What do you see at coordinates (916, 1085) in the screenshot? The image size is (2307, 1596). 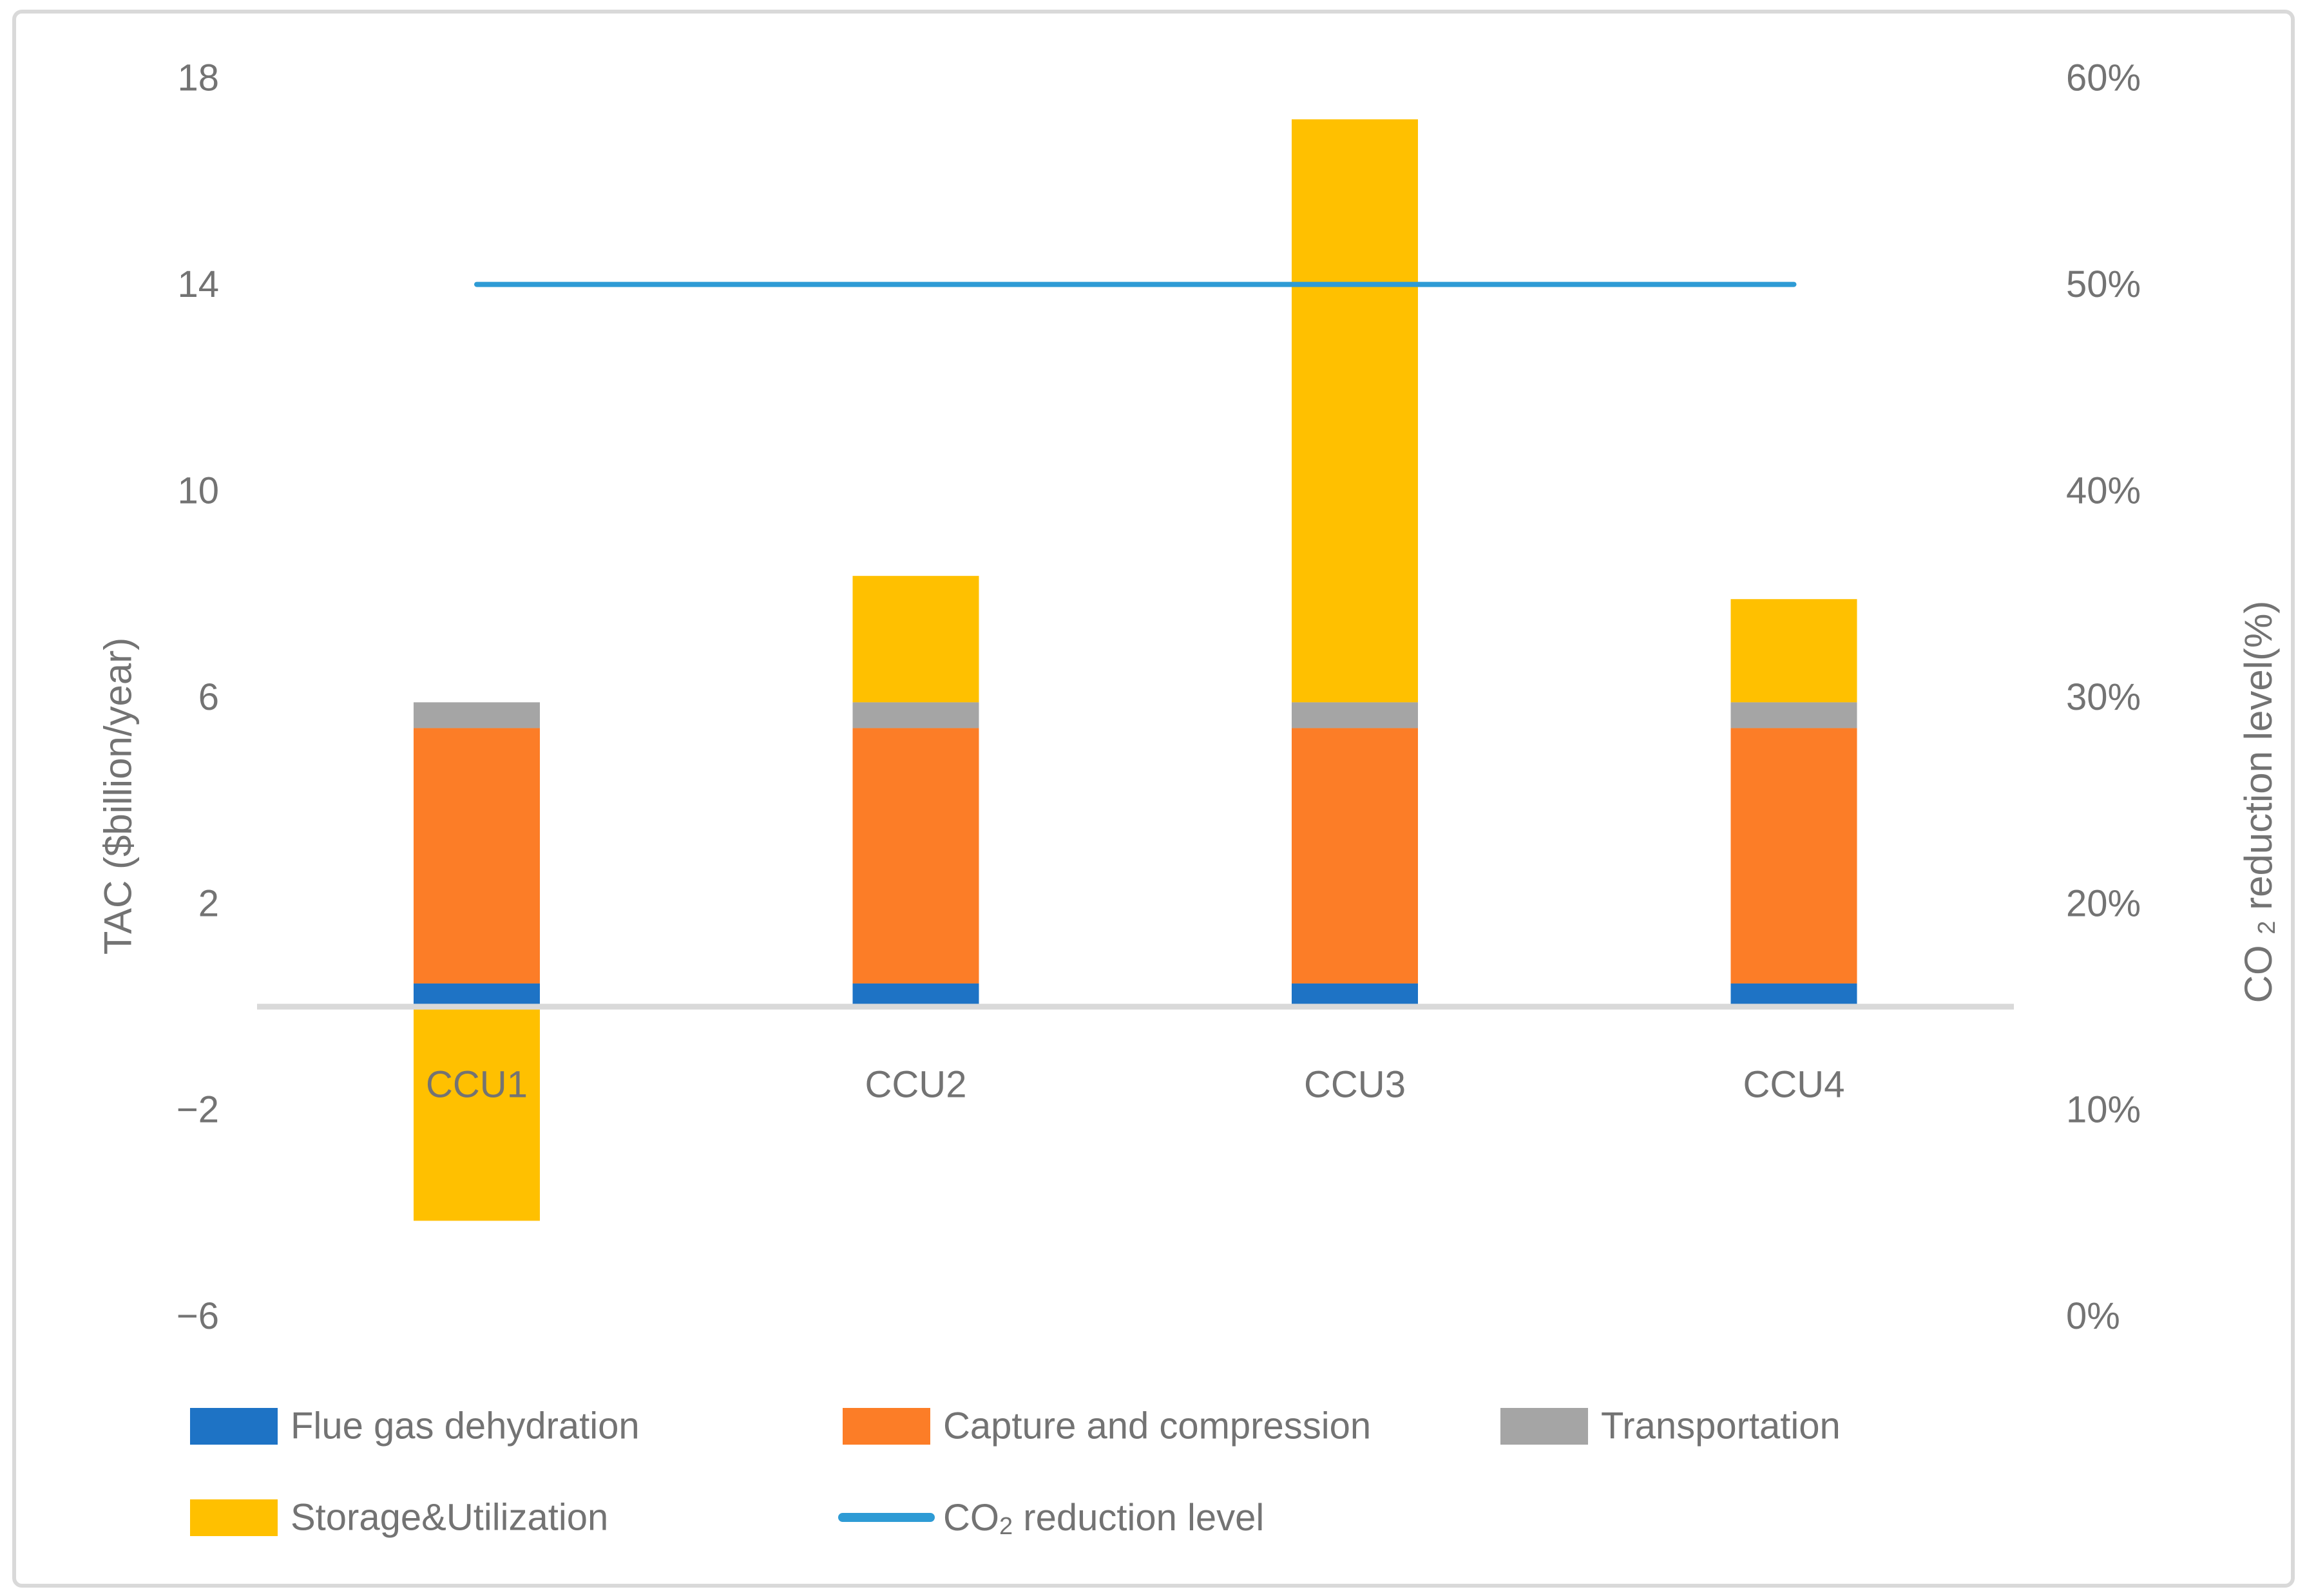 I see `category-label-ccu2: CCU2` at bounding box center [916, 1085].